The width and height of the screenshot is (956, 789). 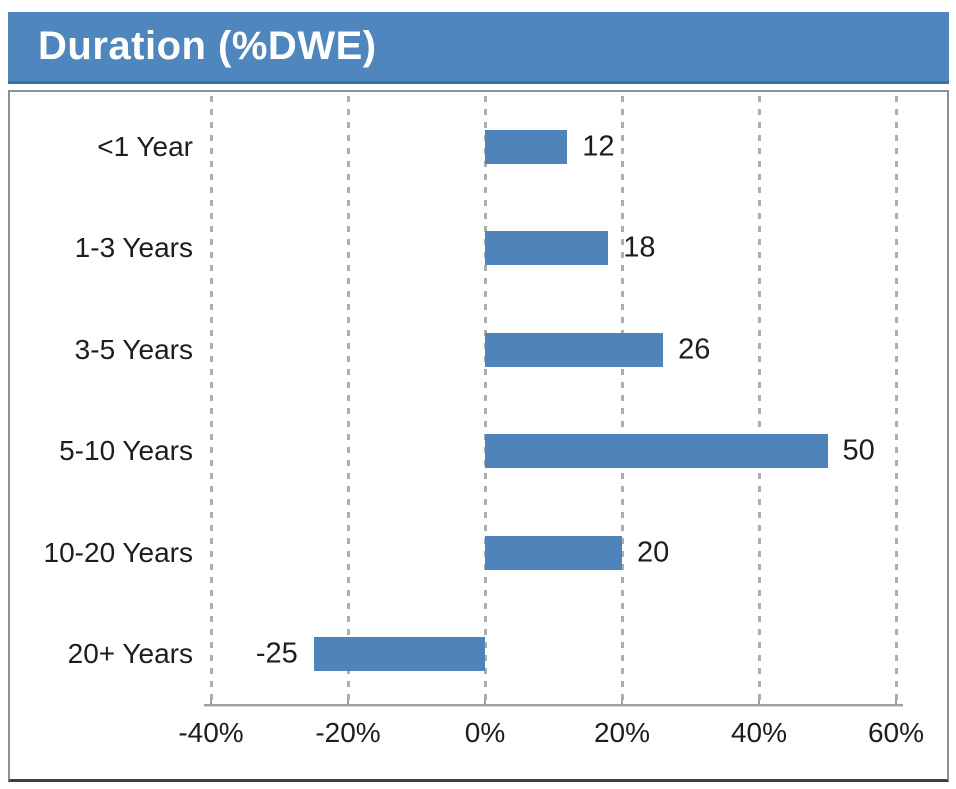 What do you see at coordinates (145, 146) in the screenshot?
I see `category-label: <1 Year` at bounding box center [145, 146].